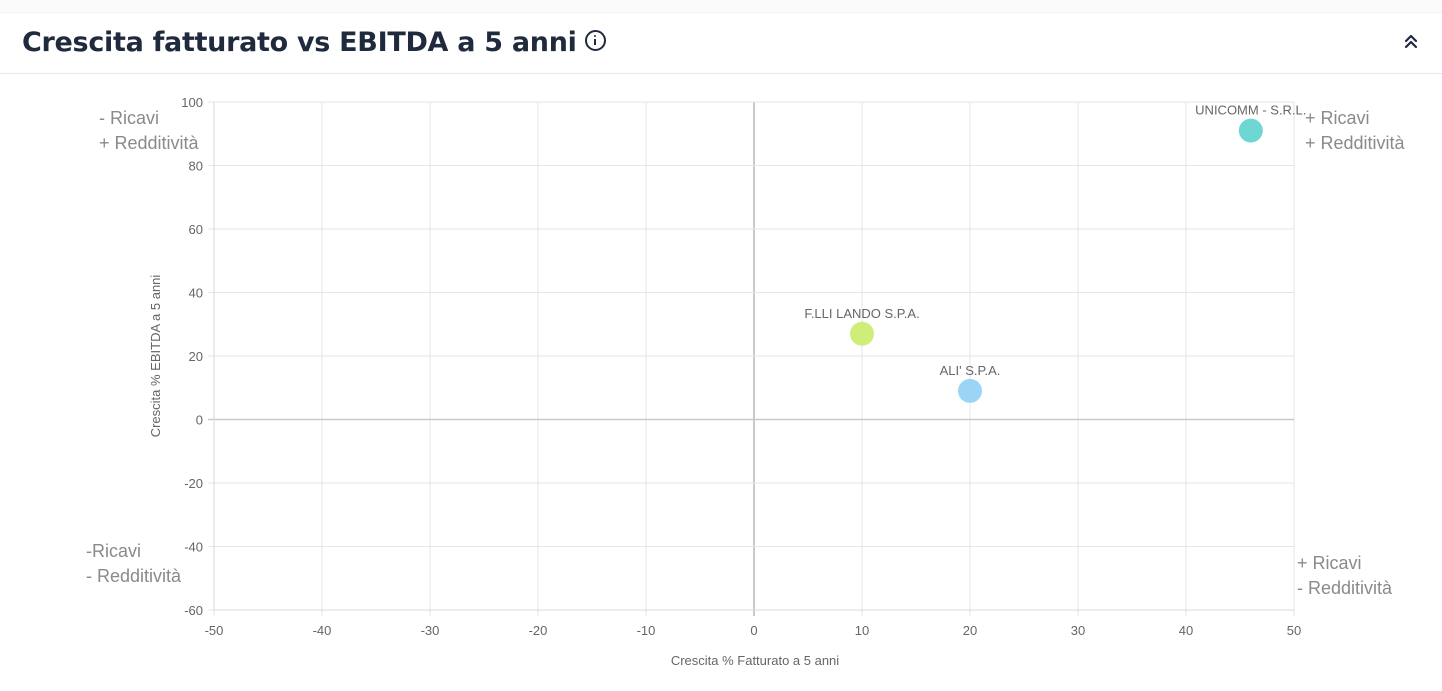  I want to click on y-axis-label: Crescita % EBITDA a 5 anni, so click(155, 356).